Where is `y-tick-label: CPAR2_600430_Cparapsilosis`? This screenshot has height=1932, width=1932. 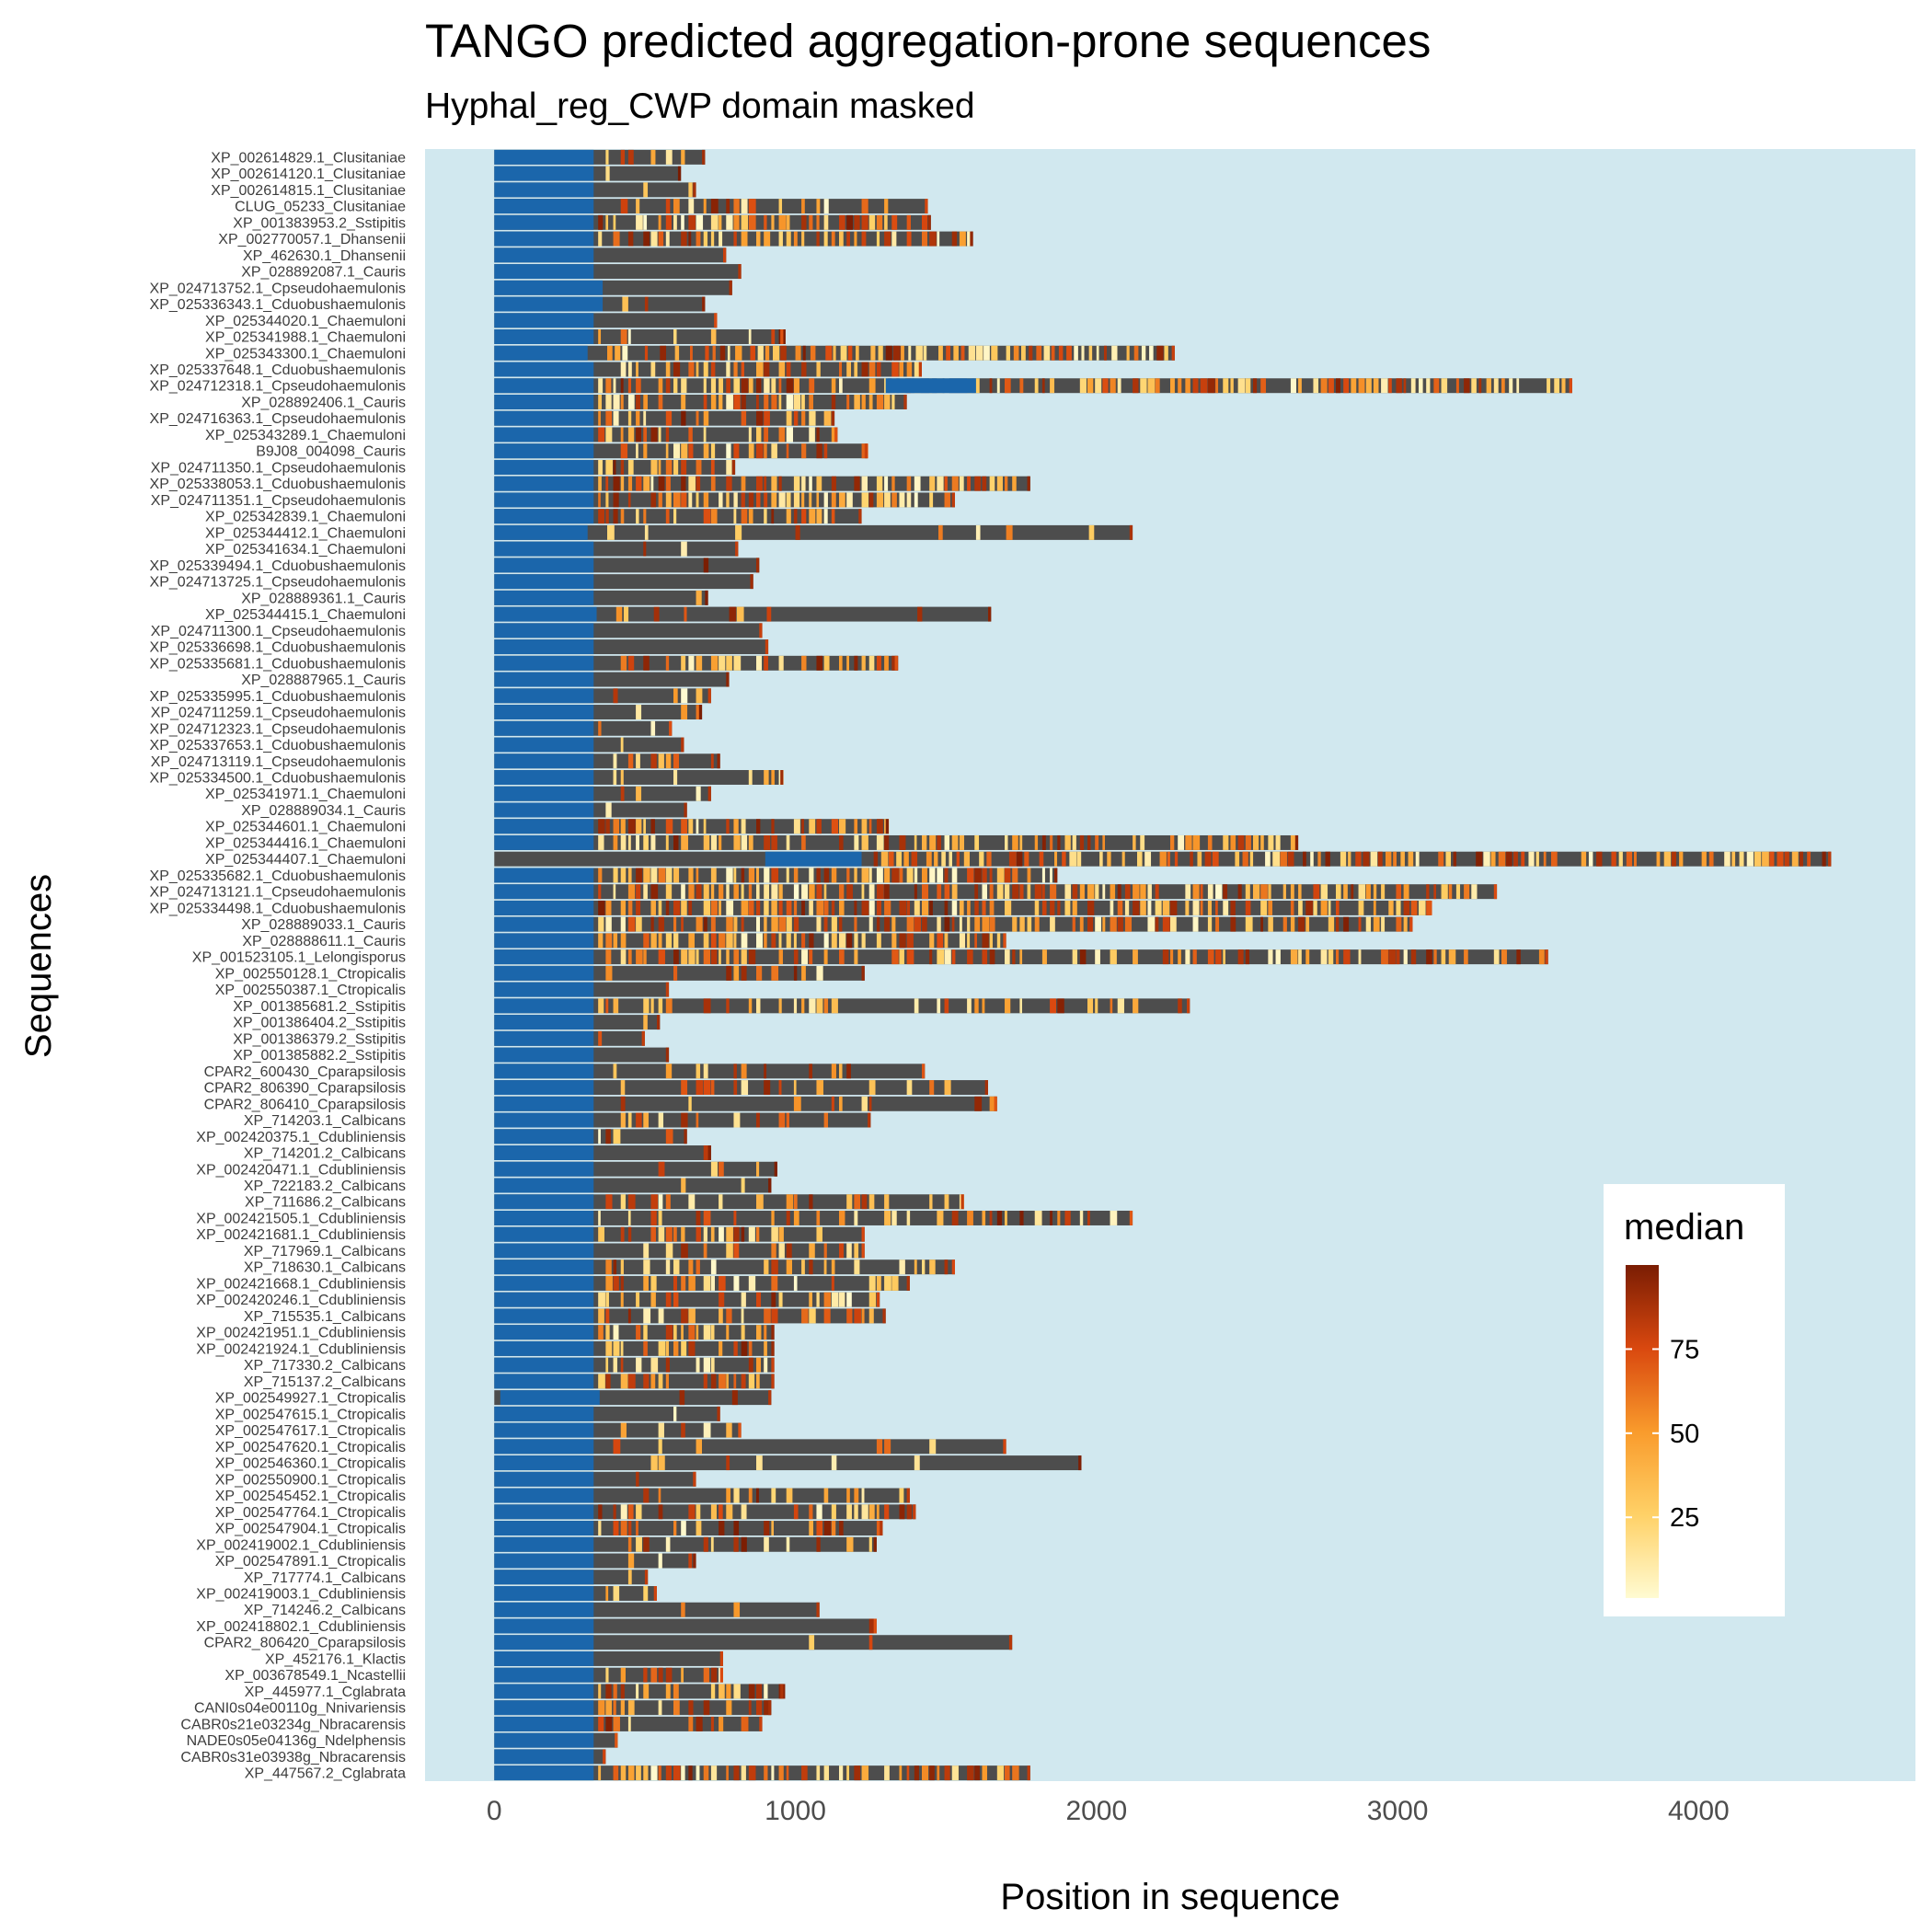
y-tick-label: CPAR2_600430_Cparapsilosis is located at coordinates (305, 1072).